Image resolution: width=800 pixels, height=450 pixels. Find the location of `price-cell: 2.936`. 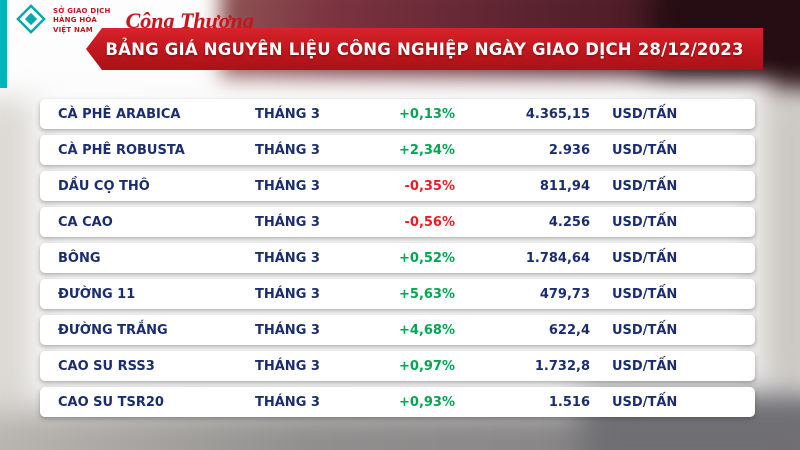

price-cell: 2.936 is located at coordinates (569, 150).